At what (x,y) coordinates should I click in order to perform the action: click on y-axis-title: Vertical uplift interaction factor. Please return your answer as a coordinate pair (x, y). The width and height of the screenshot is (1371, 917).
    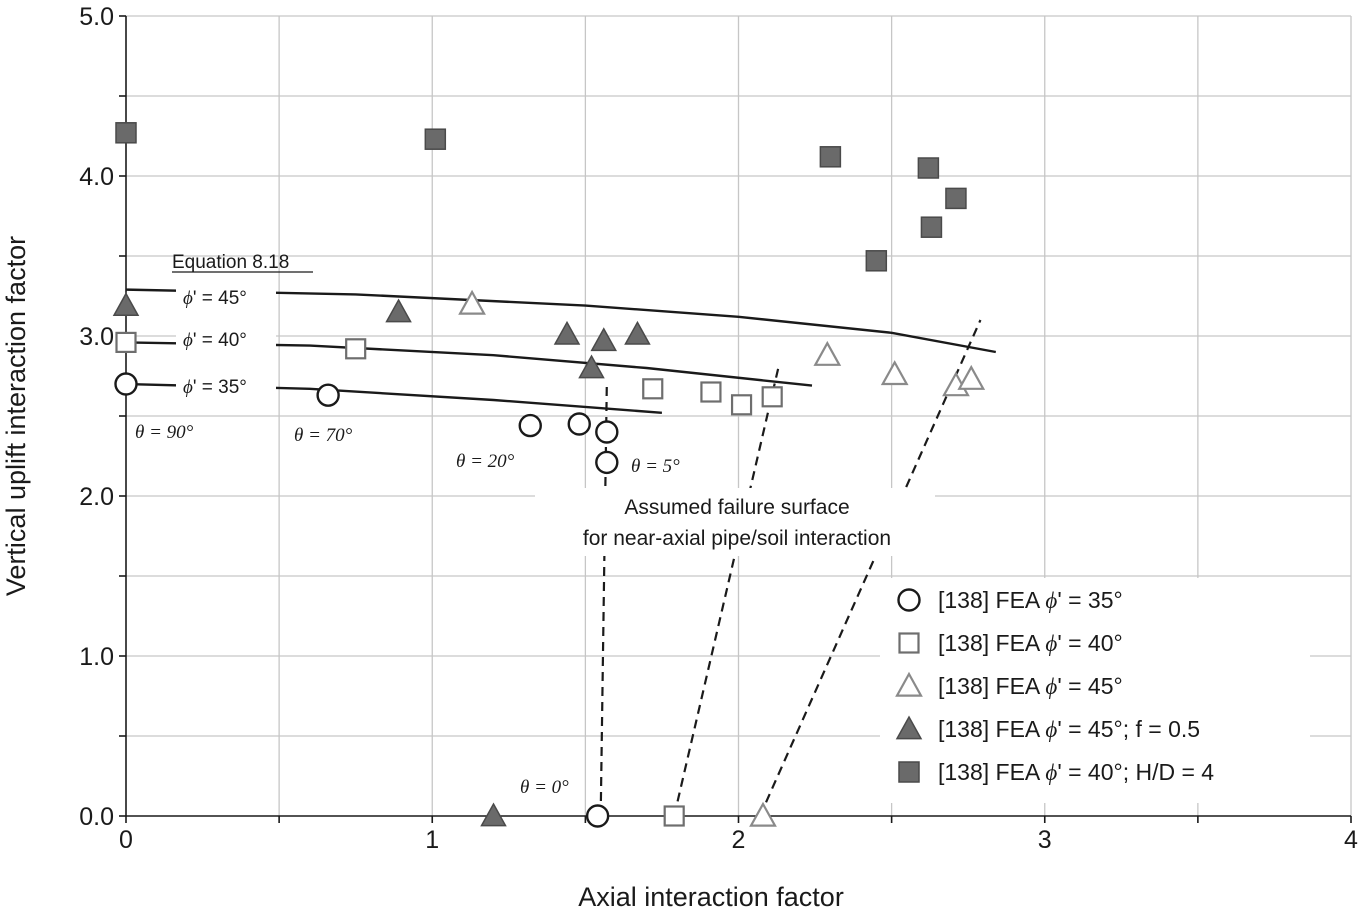
    Looking at the image, I should click on (16, 416).